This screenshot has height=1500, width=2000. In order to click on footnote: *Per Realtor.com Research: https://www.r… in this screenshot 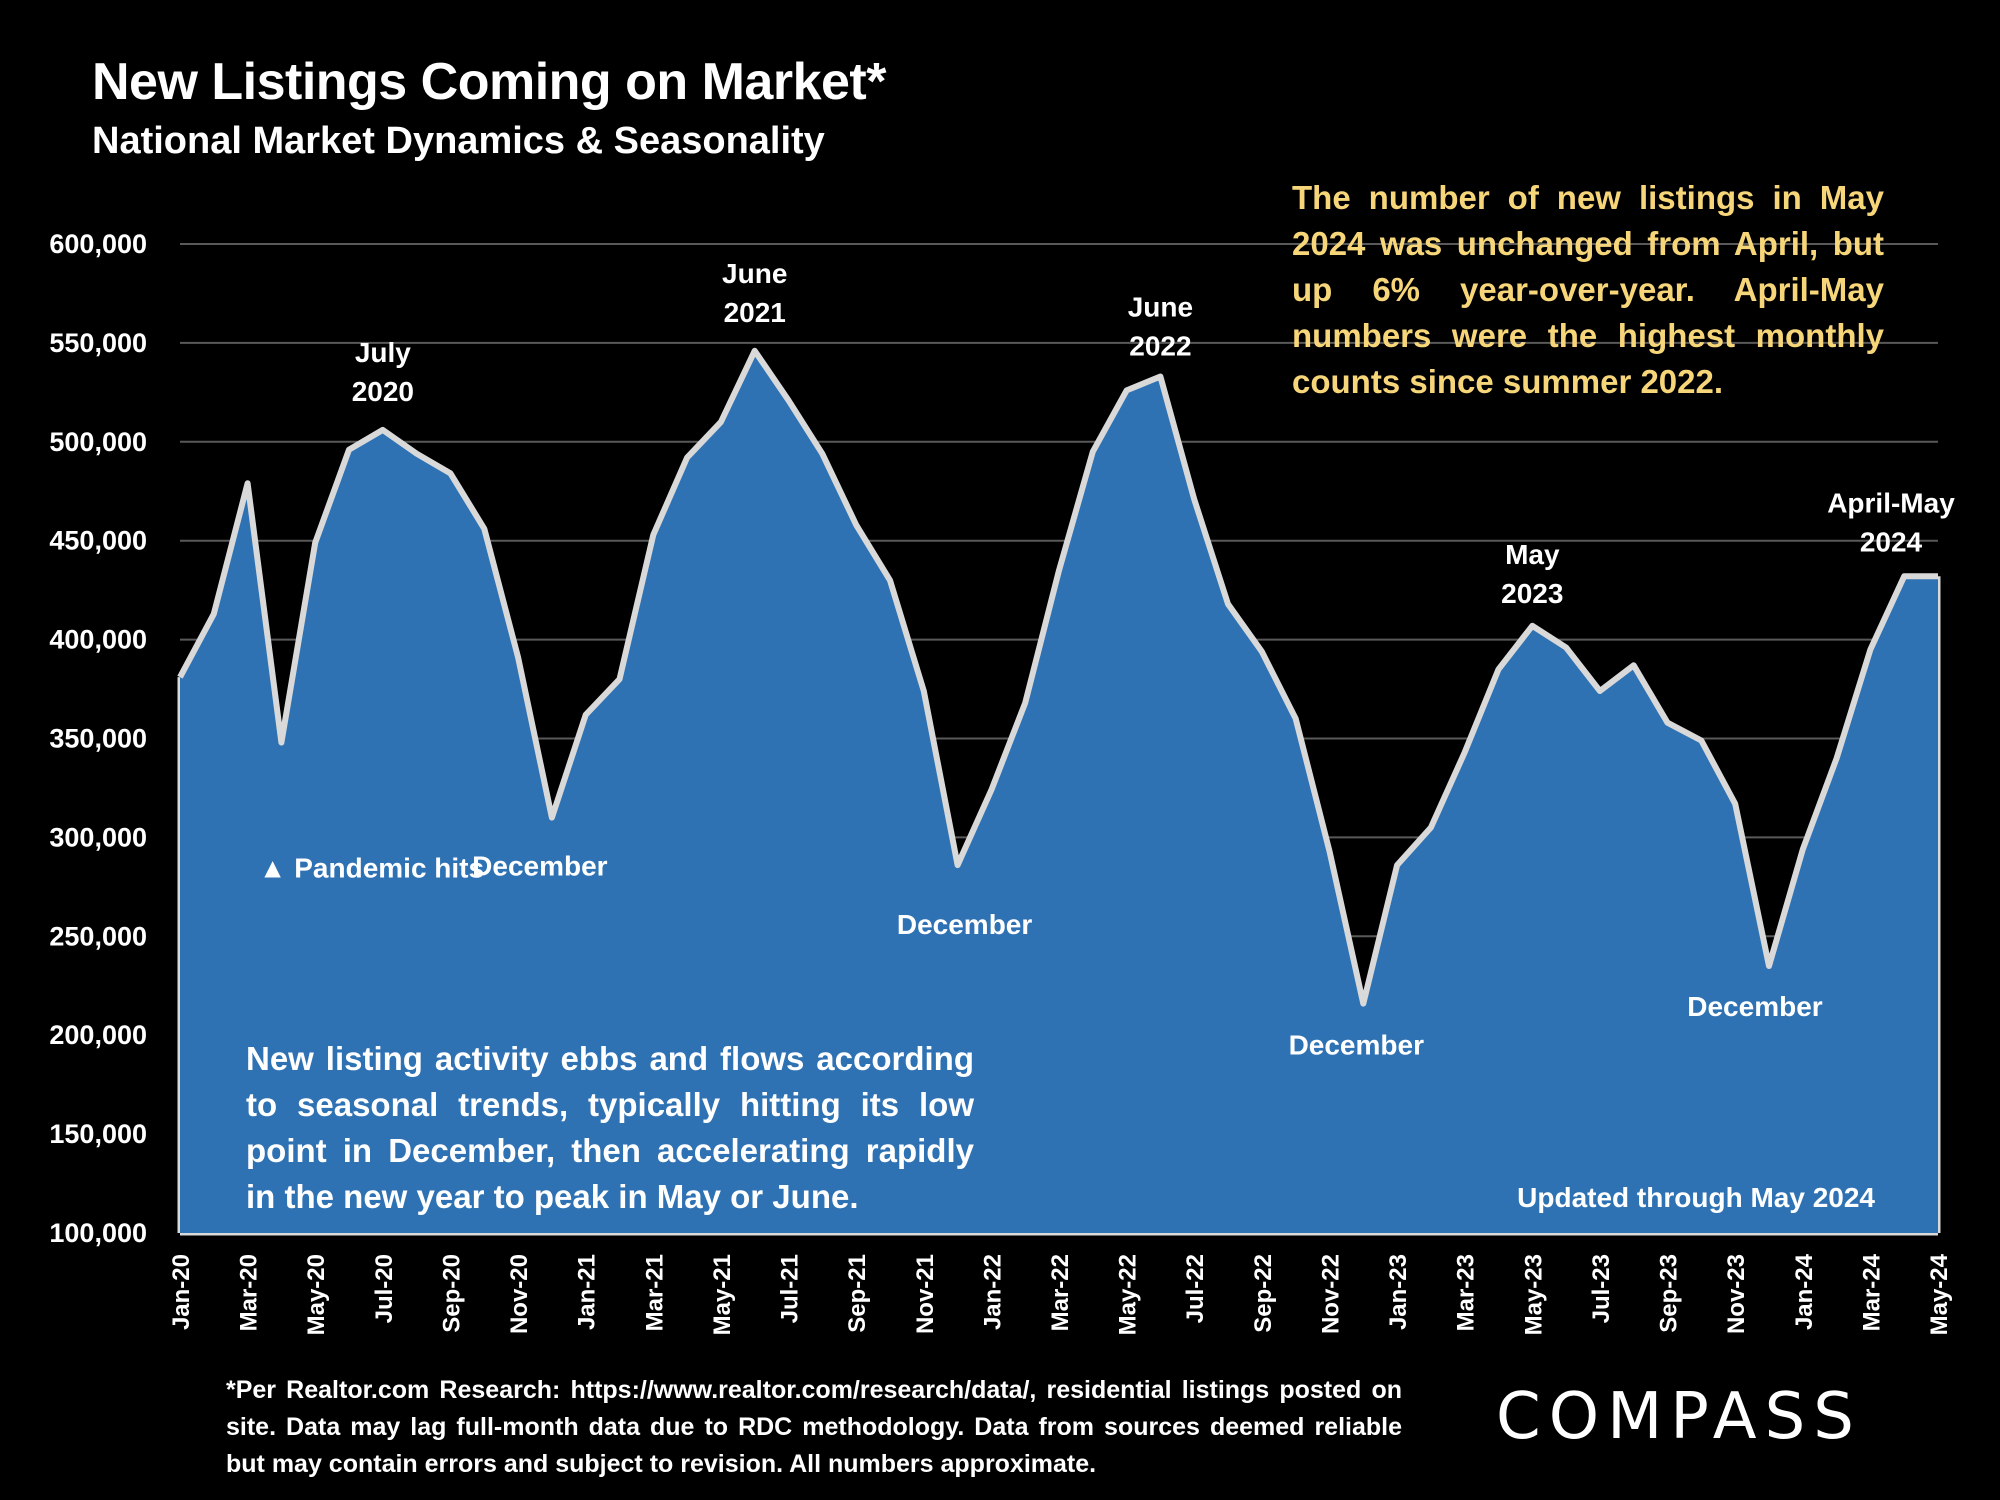, I will do `click(814, 1427)`.